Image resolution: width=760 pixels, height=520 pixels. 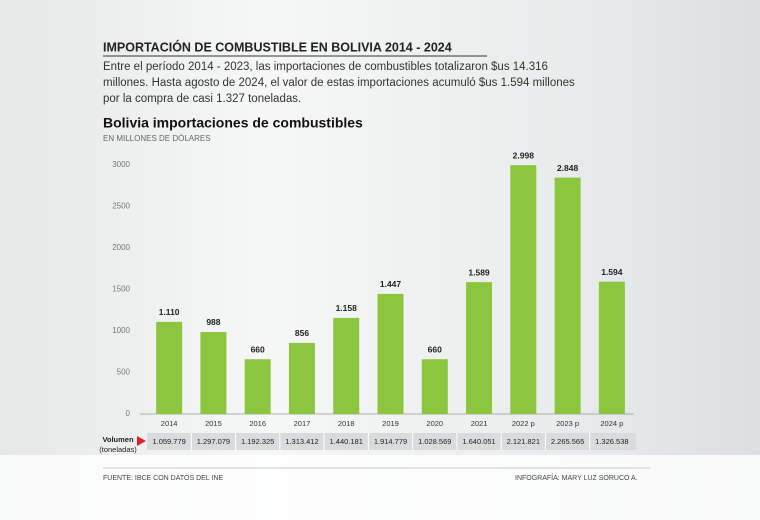 What do you see at coordinates (257, 423) in the screenshot?
I see `x-tick-label: 2016` at bounding box center [257, 423].